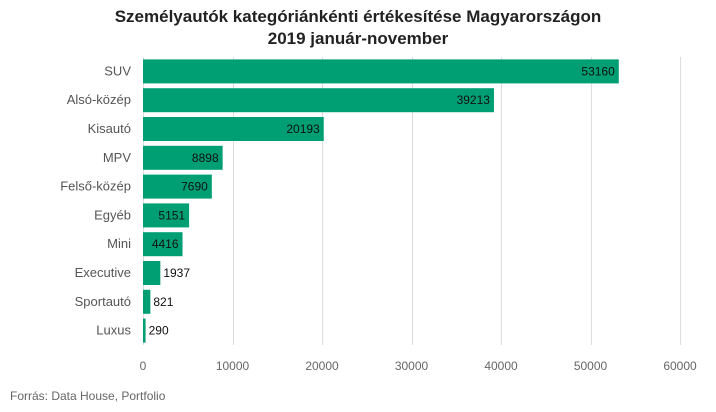  I want to click on category-label: Alsó-közép, so click(99, 99).